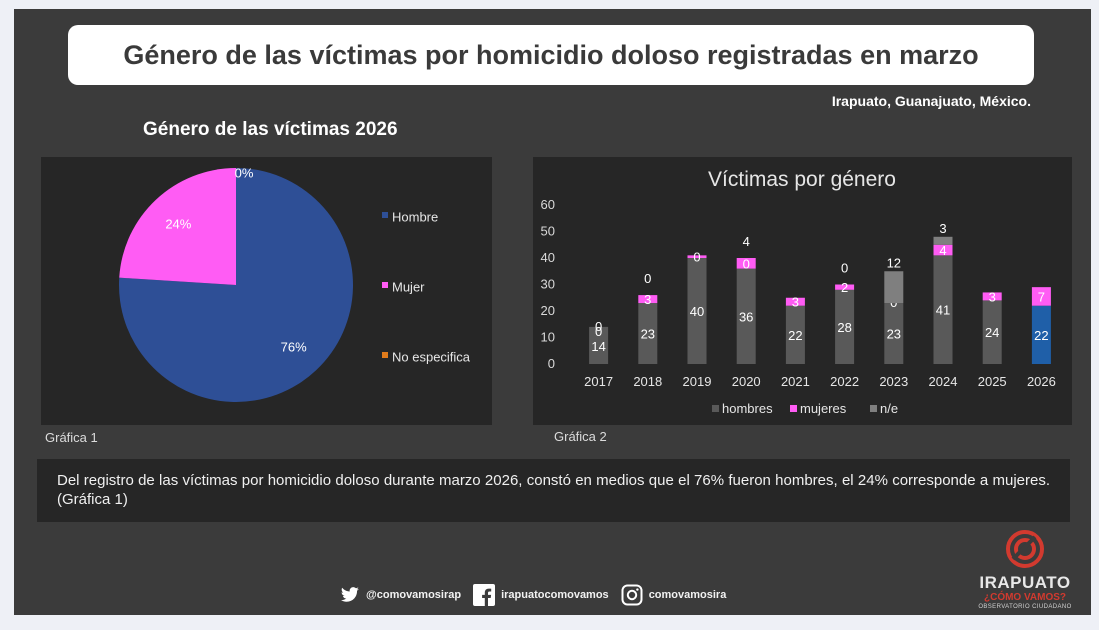  I want to click on logo-icon, so click(1025, 549).